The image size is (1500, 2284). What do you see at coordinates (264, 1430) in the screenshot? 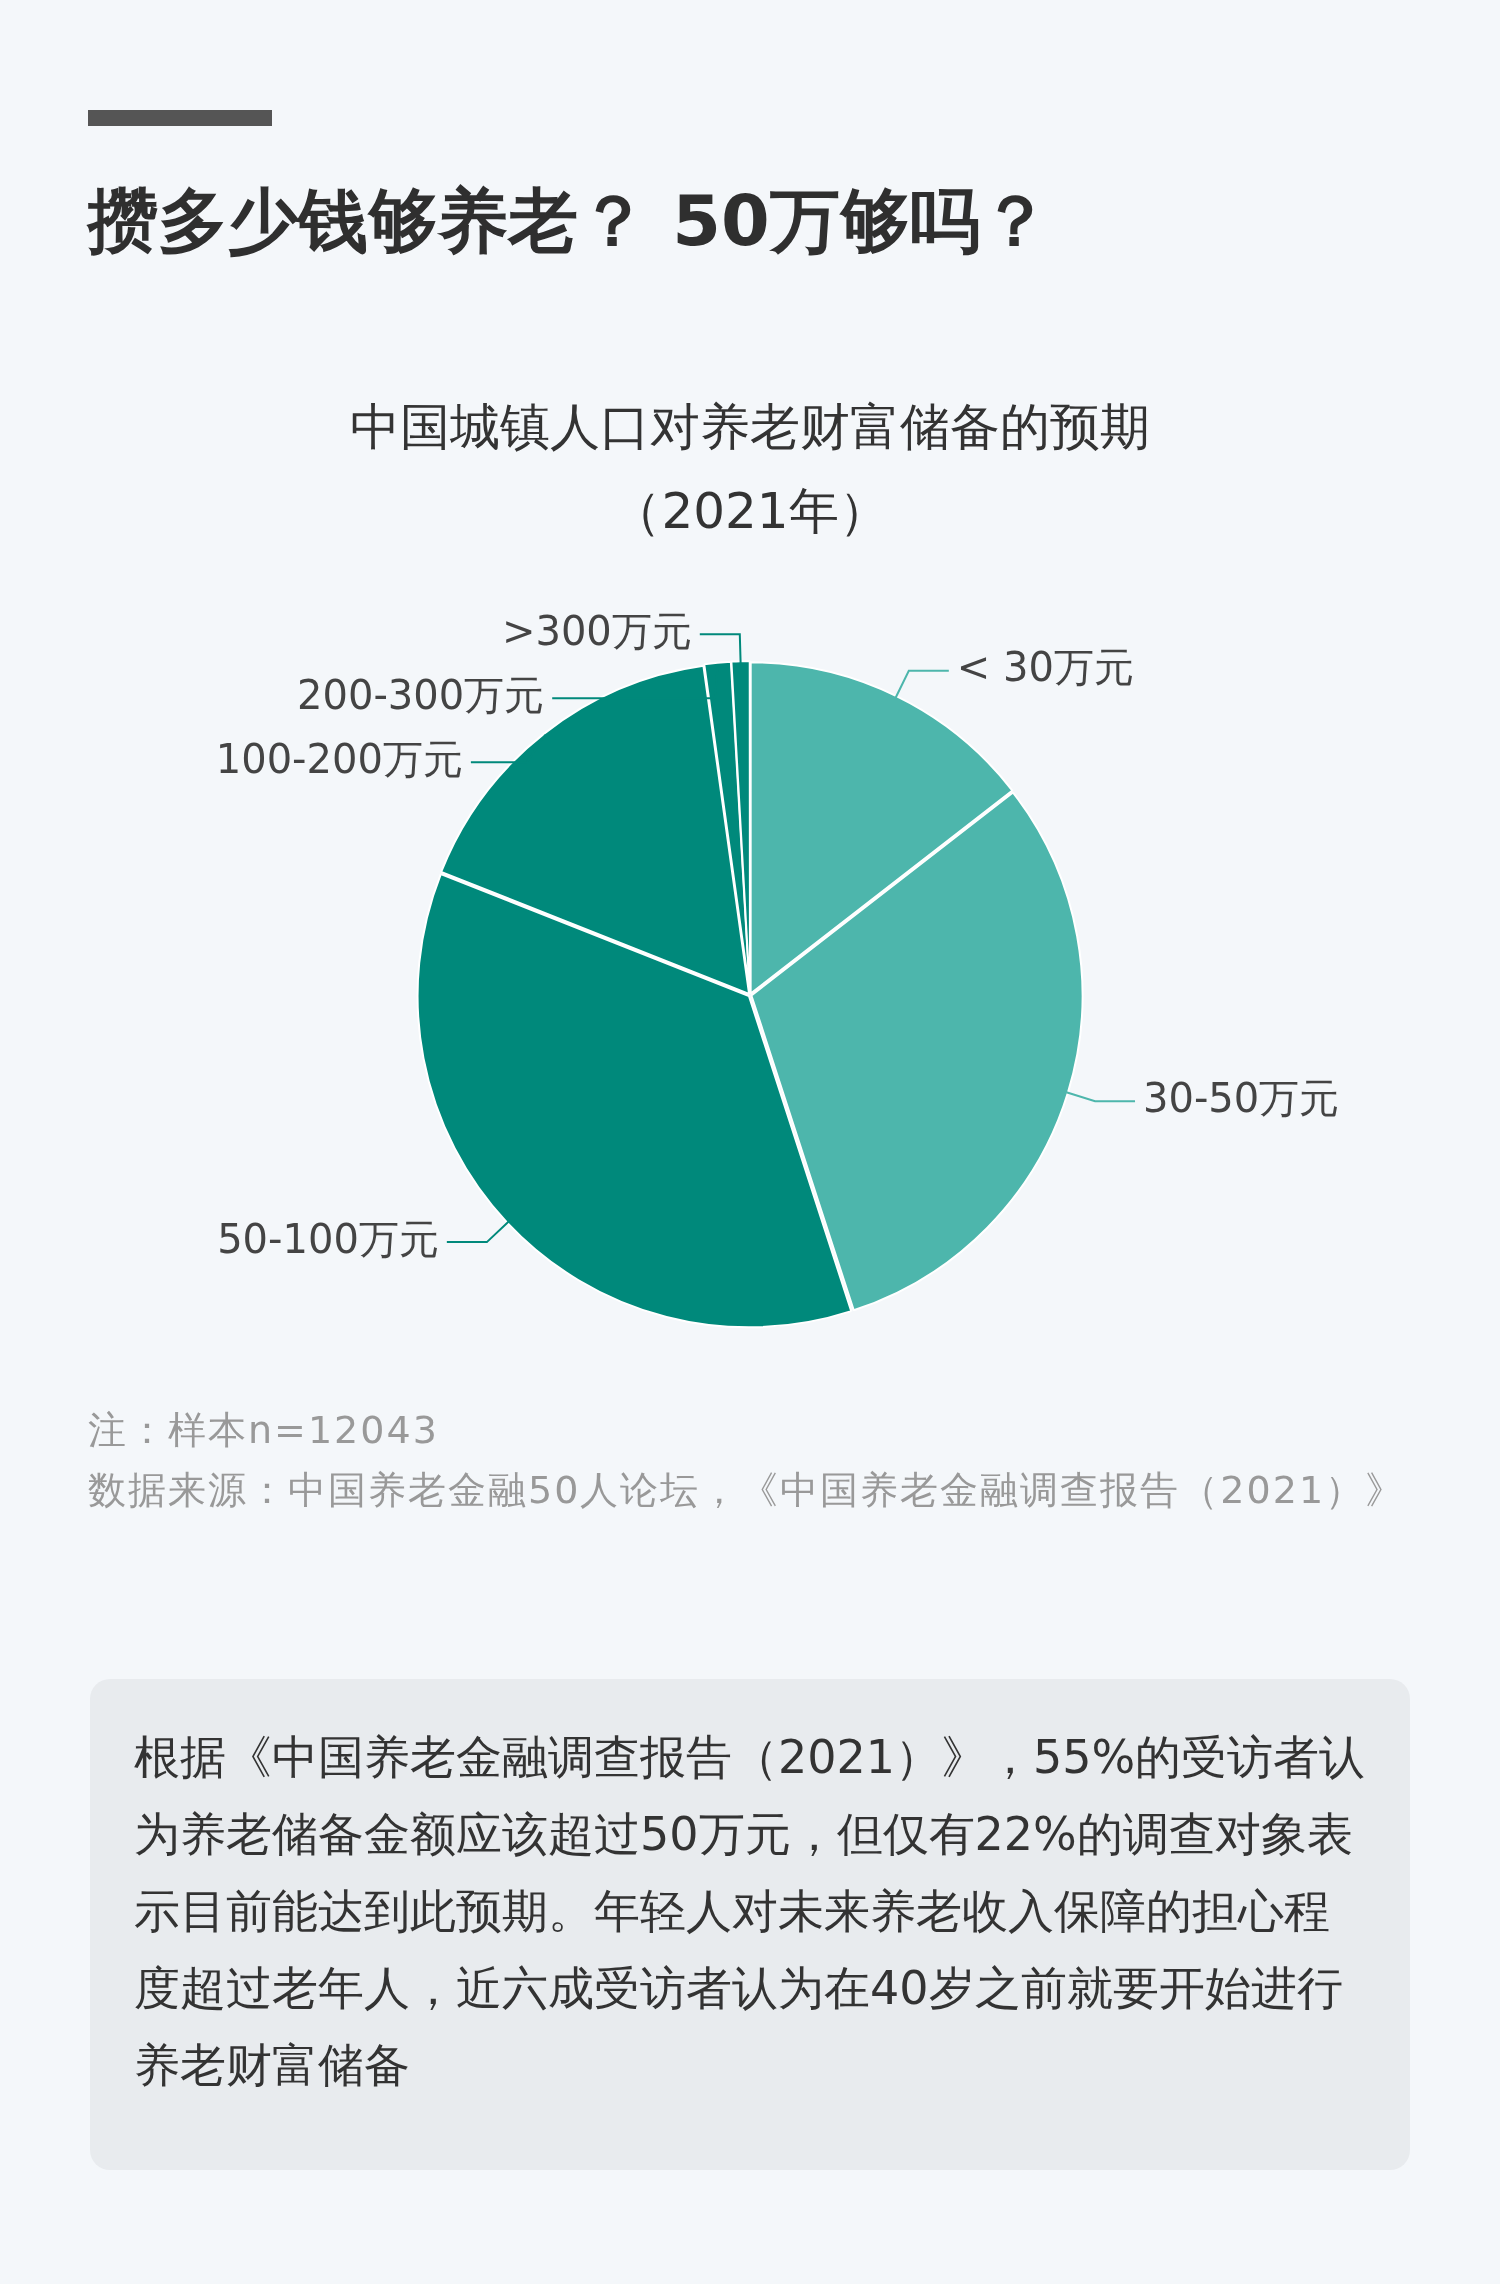
I see `text: 注：样本n=12043` at bounding box center [264, 1430].